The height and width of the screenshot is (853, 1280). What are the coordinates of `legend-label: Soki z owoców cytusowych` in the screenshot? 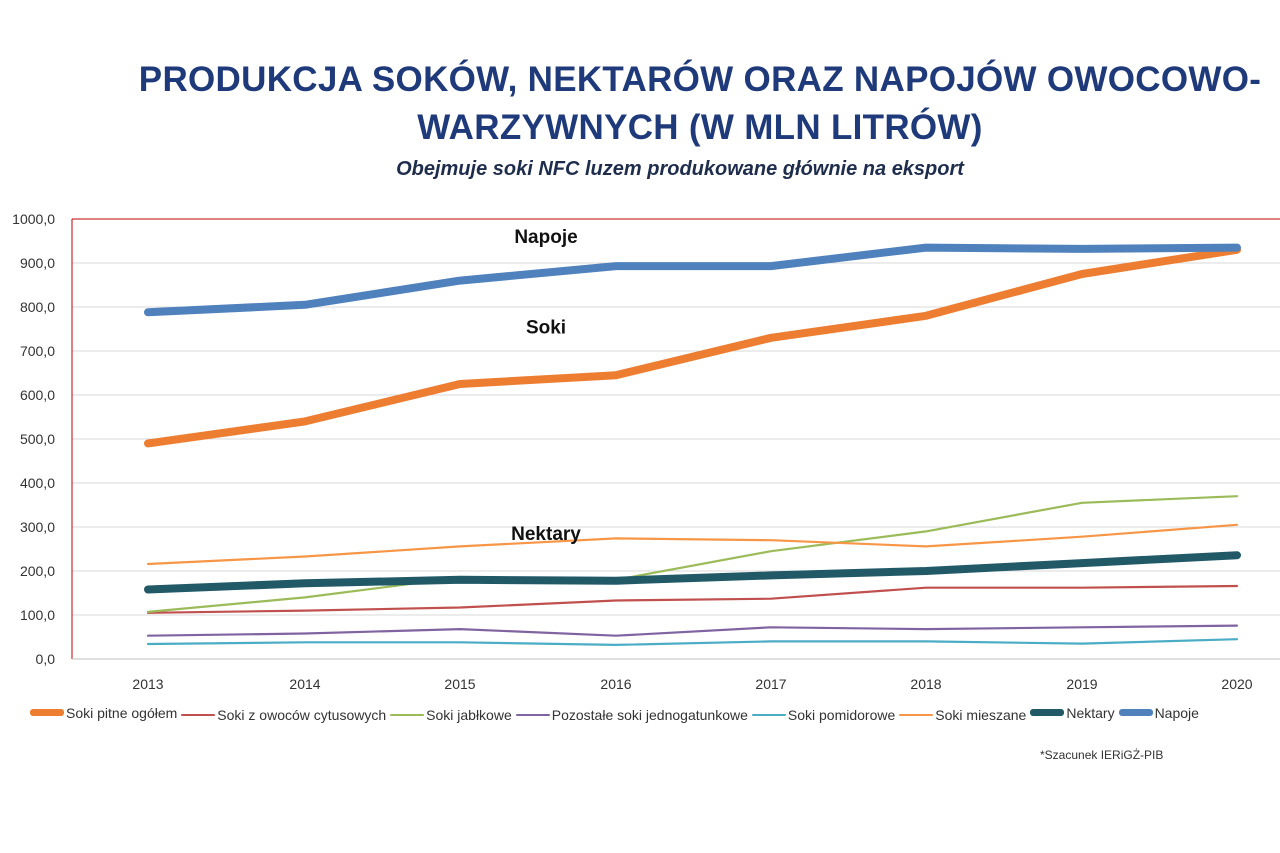 It's located at (302, 715).